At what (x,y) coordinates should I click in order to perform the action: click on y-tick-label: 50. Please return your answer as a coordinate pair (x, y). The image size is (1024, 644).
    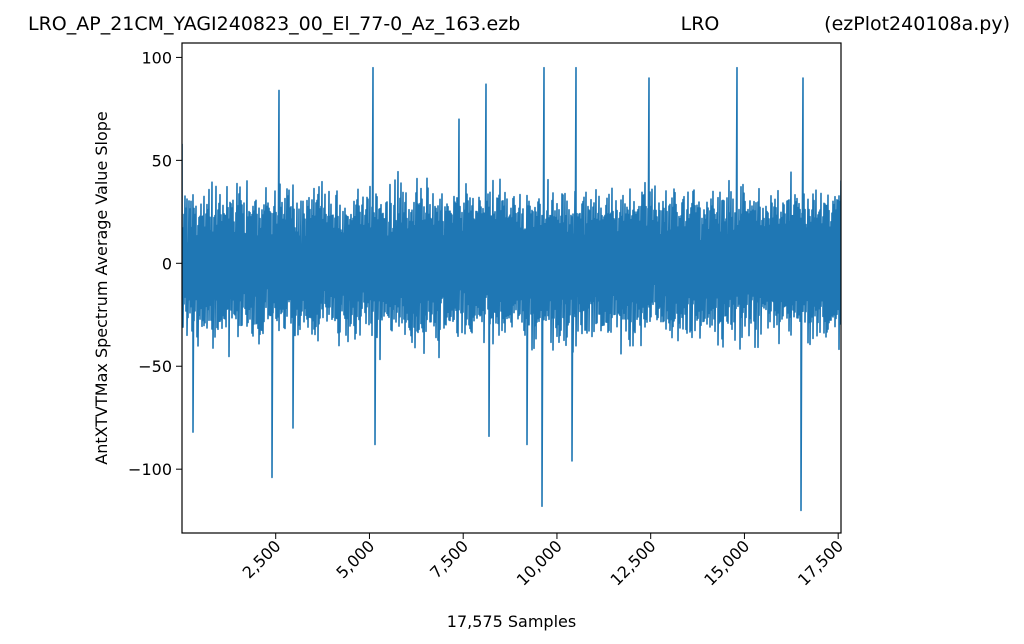
    Looking at the image, I should click on (162, 160).